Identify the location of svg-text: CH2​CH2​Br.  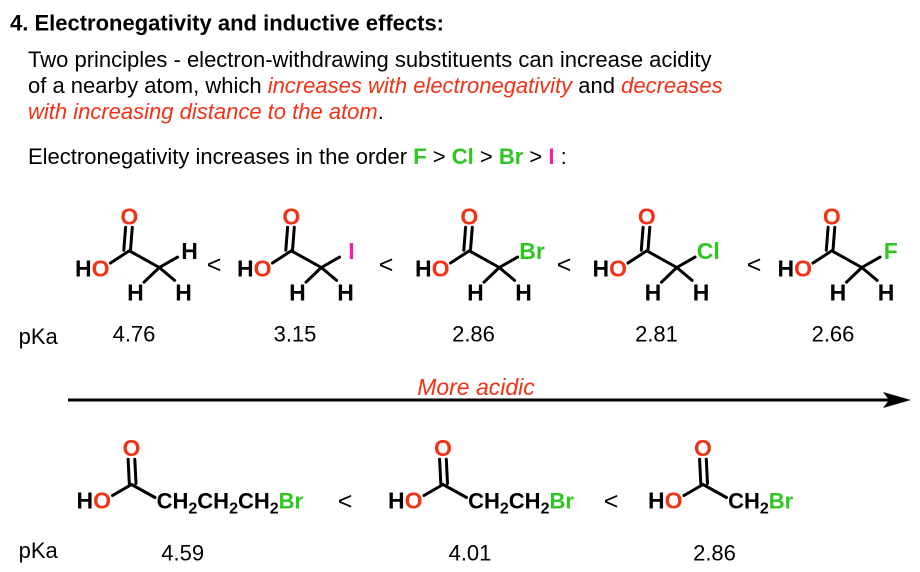
(521, 502).